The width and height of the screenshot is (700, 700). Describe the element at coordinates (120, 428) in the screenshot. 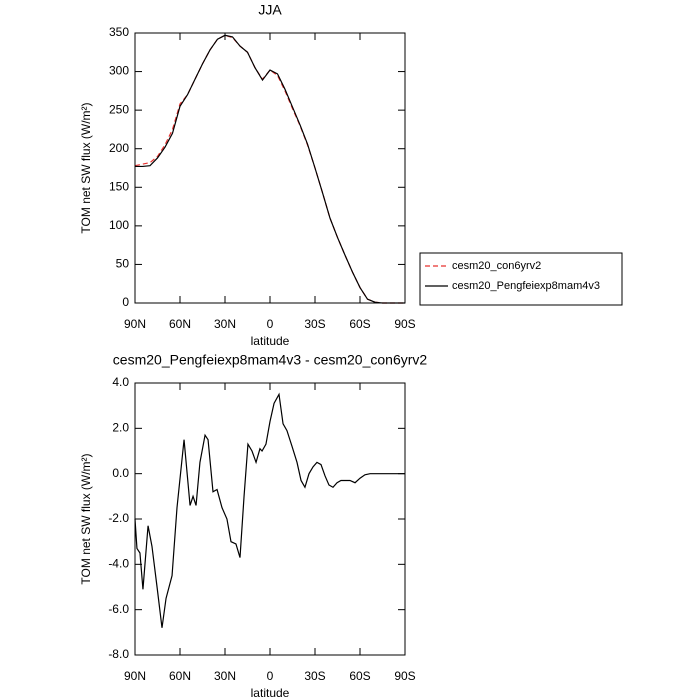

I see `y-tick-label: 2.0` at that location.